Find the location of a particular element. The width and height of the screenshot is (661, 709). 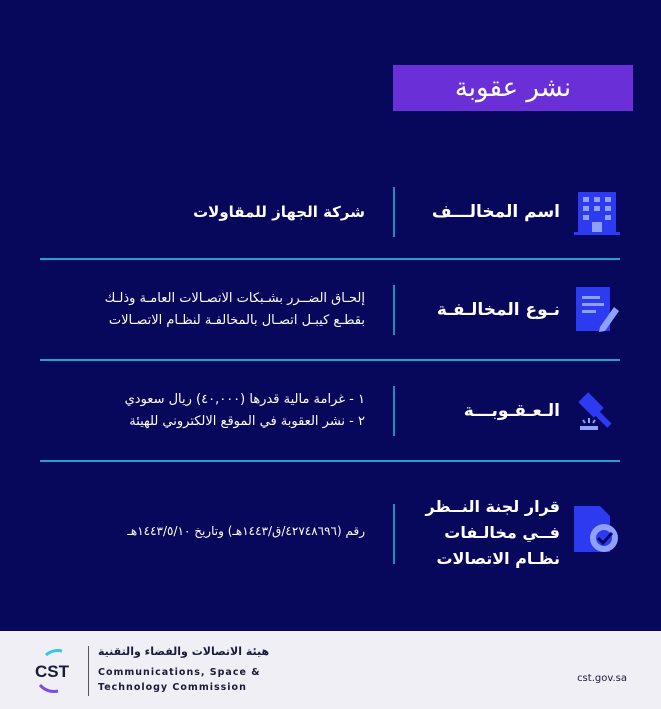

building-icon is located at coordinates (597, 213).